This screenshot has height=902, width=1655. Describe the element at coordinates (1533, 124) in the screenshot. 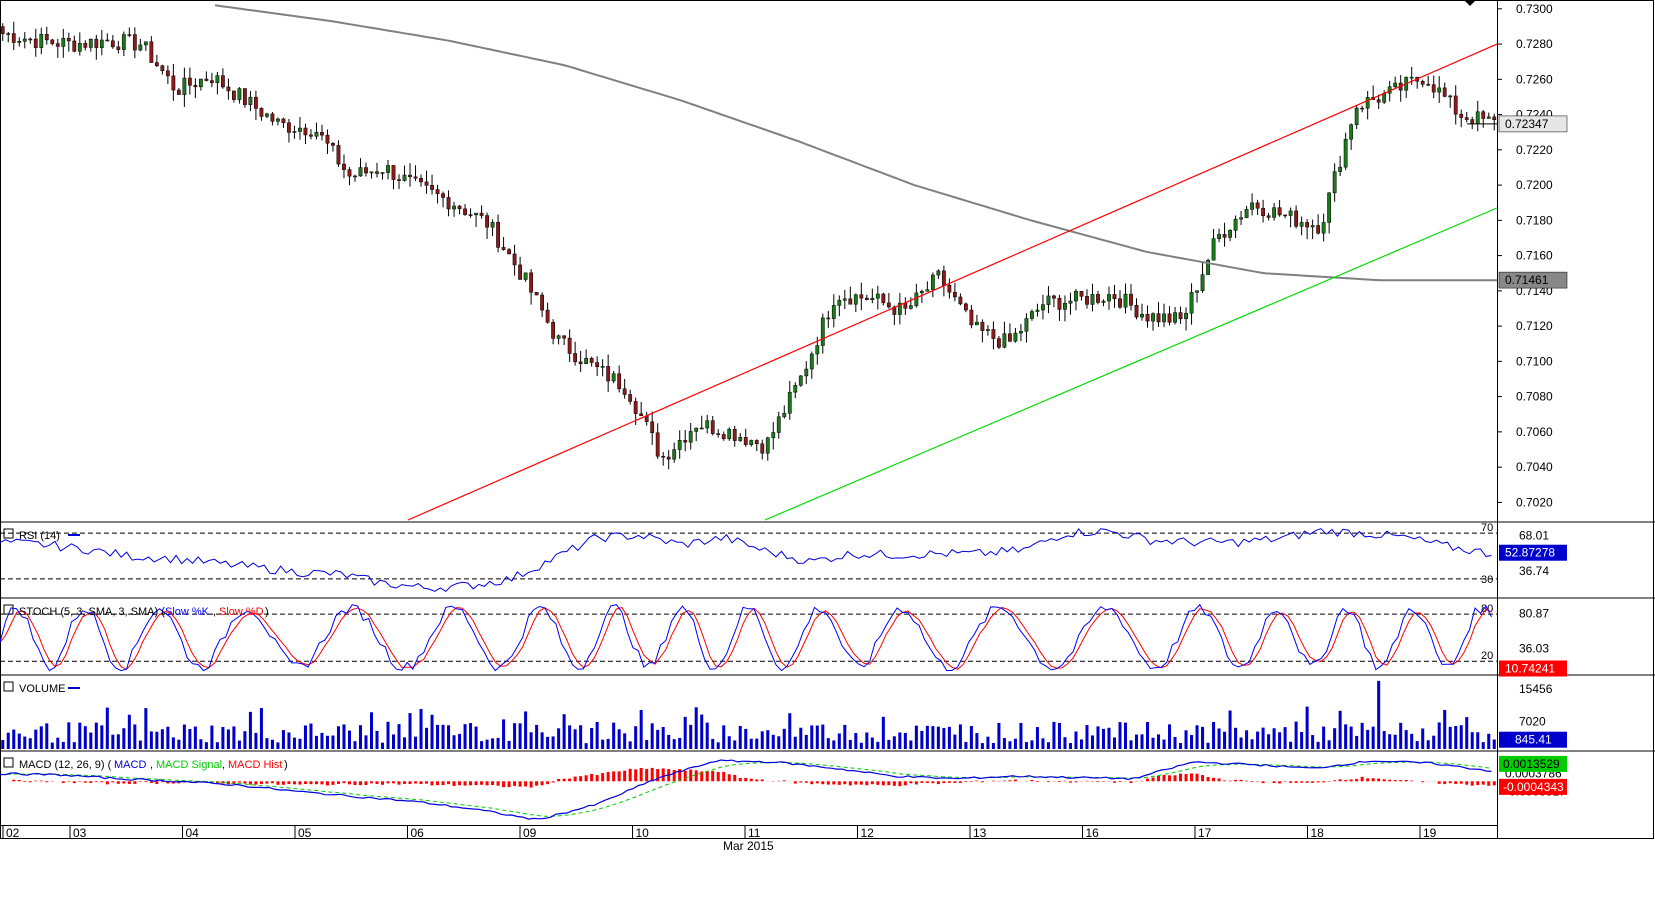

I see `last-price-badge-bg` at that location.